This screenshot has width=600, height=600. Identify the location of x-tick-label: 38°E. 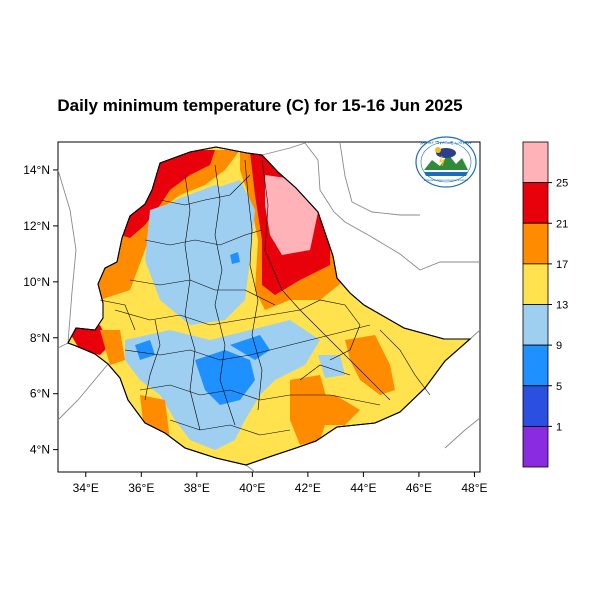
(197, 488).